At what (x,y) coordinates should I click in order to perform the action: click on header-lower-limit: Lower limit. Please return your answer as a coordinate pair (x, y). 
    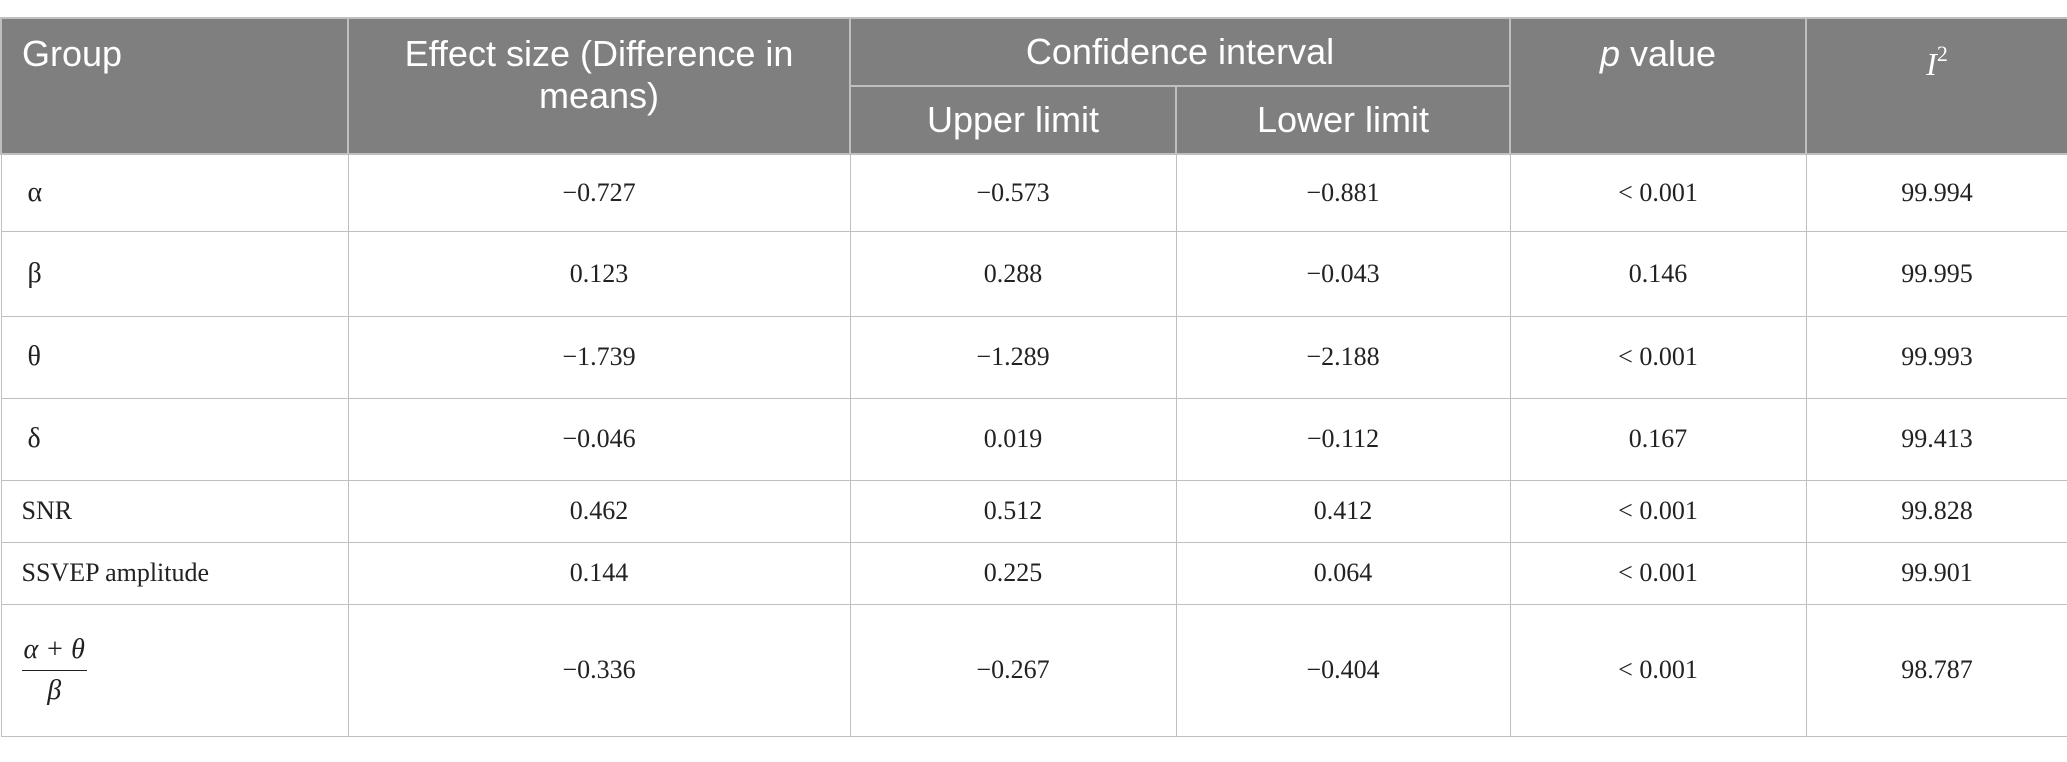
    Looking at the image, I should click on (1343, 120).